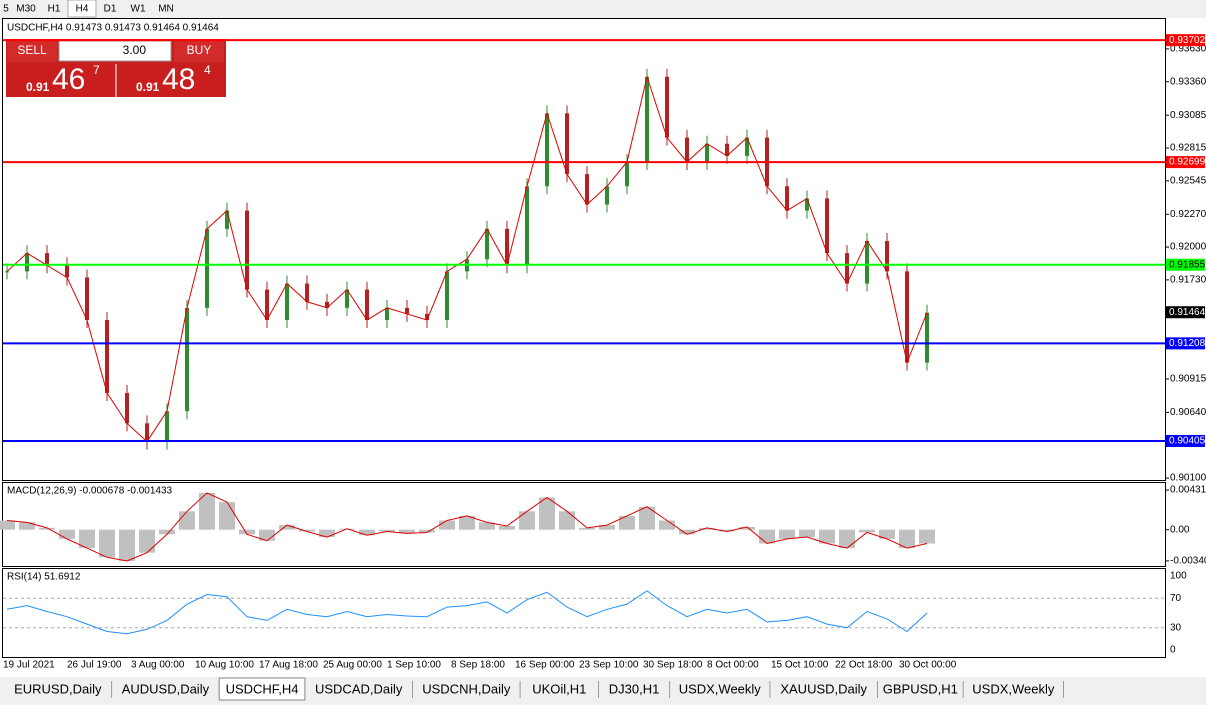  Describe the element at coordinates (44, 577) in the screenshot. I see `rsi-label: RSI(14) 51.6912` at that location.